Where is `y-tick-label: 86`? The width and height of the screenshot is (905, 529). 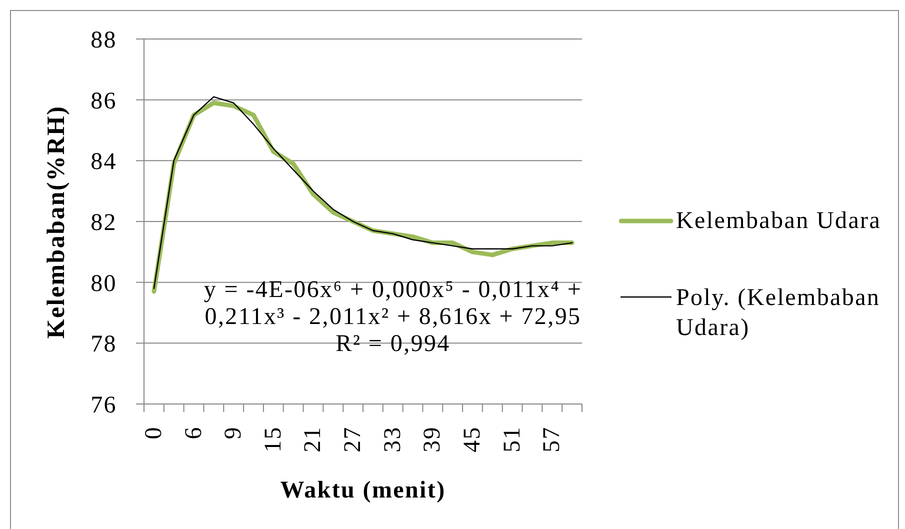 y-tick-label: 86 is located at coordinates (103, 101).